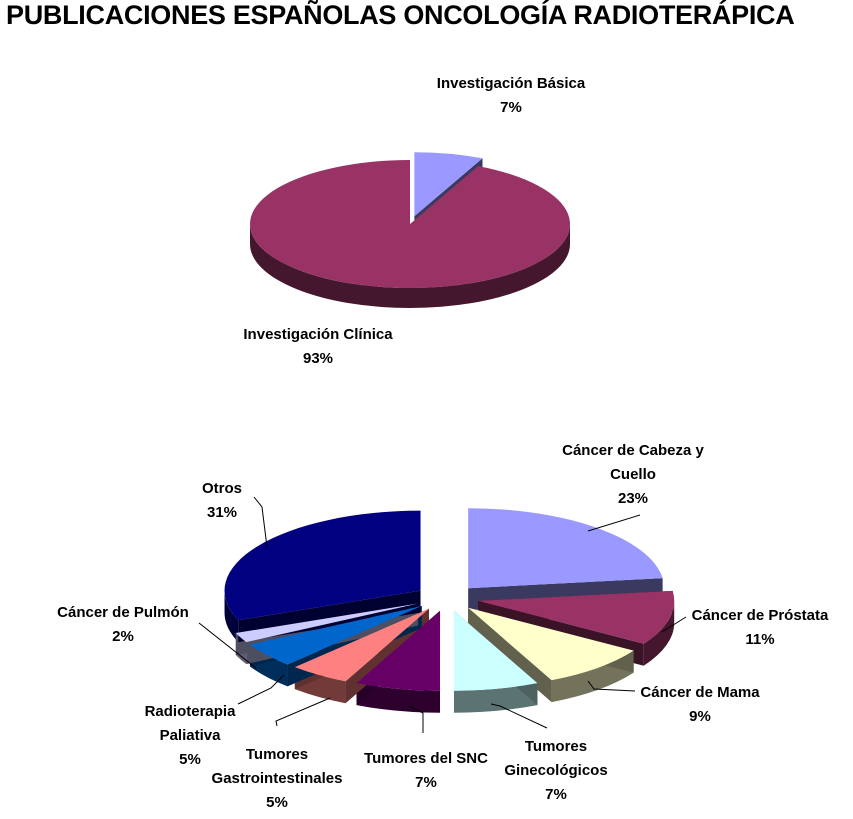 The image size is (853, 819). What do you see at coordinates (576, 617) in the screenshot?
I see `slice-cancer-de-prostata` at bounding box center [576, 617].